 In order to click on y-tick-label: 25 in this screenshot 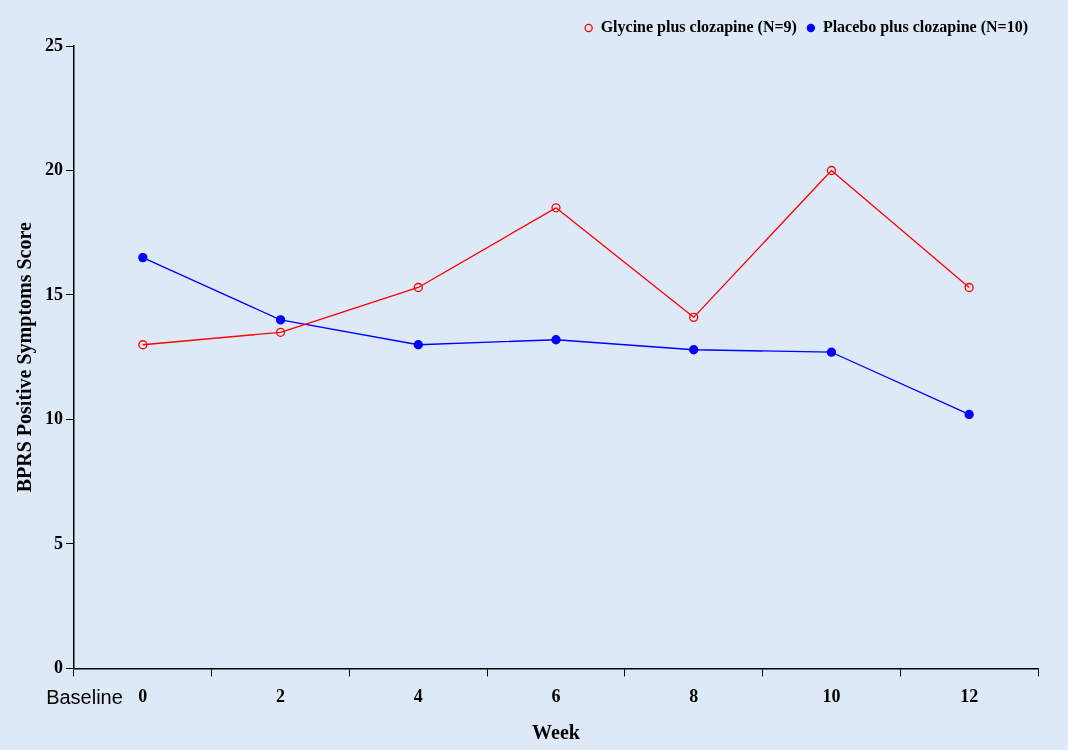, I will do `click(54, 44)`.